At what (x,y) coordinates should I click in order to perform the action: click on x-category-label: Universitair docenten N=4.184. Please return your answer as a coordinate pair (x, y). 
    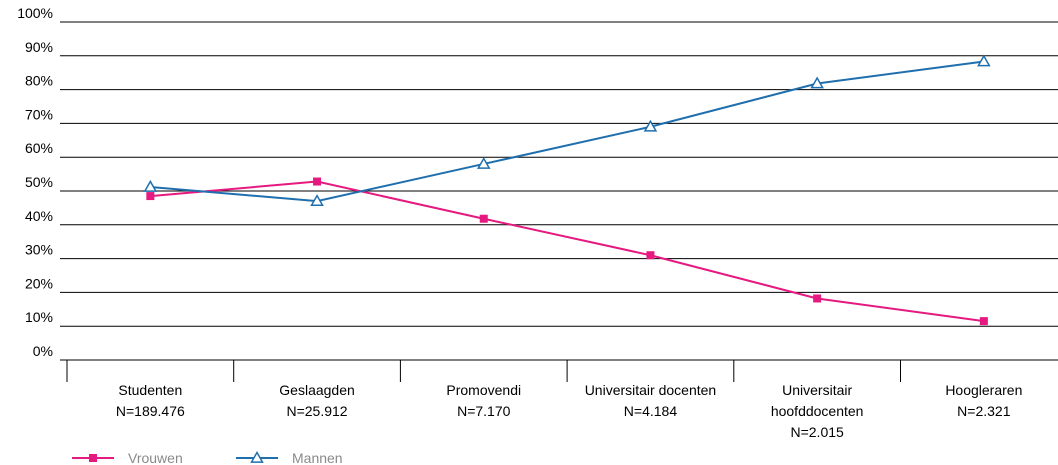
    Looking at the image, I should click on (651, 400).